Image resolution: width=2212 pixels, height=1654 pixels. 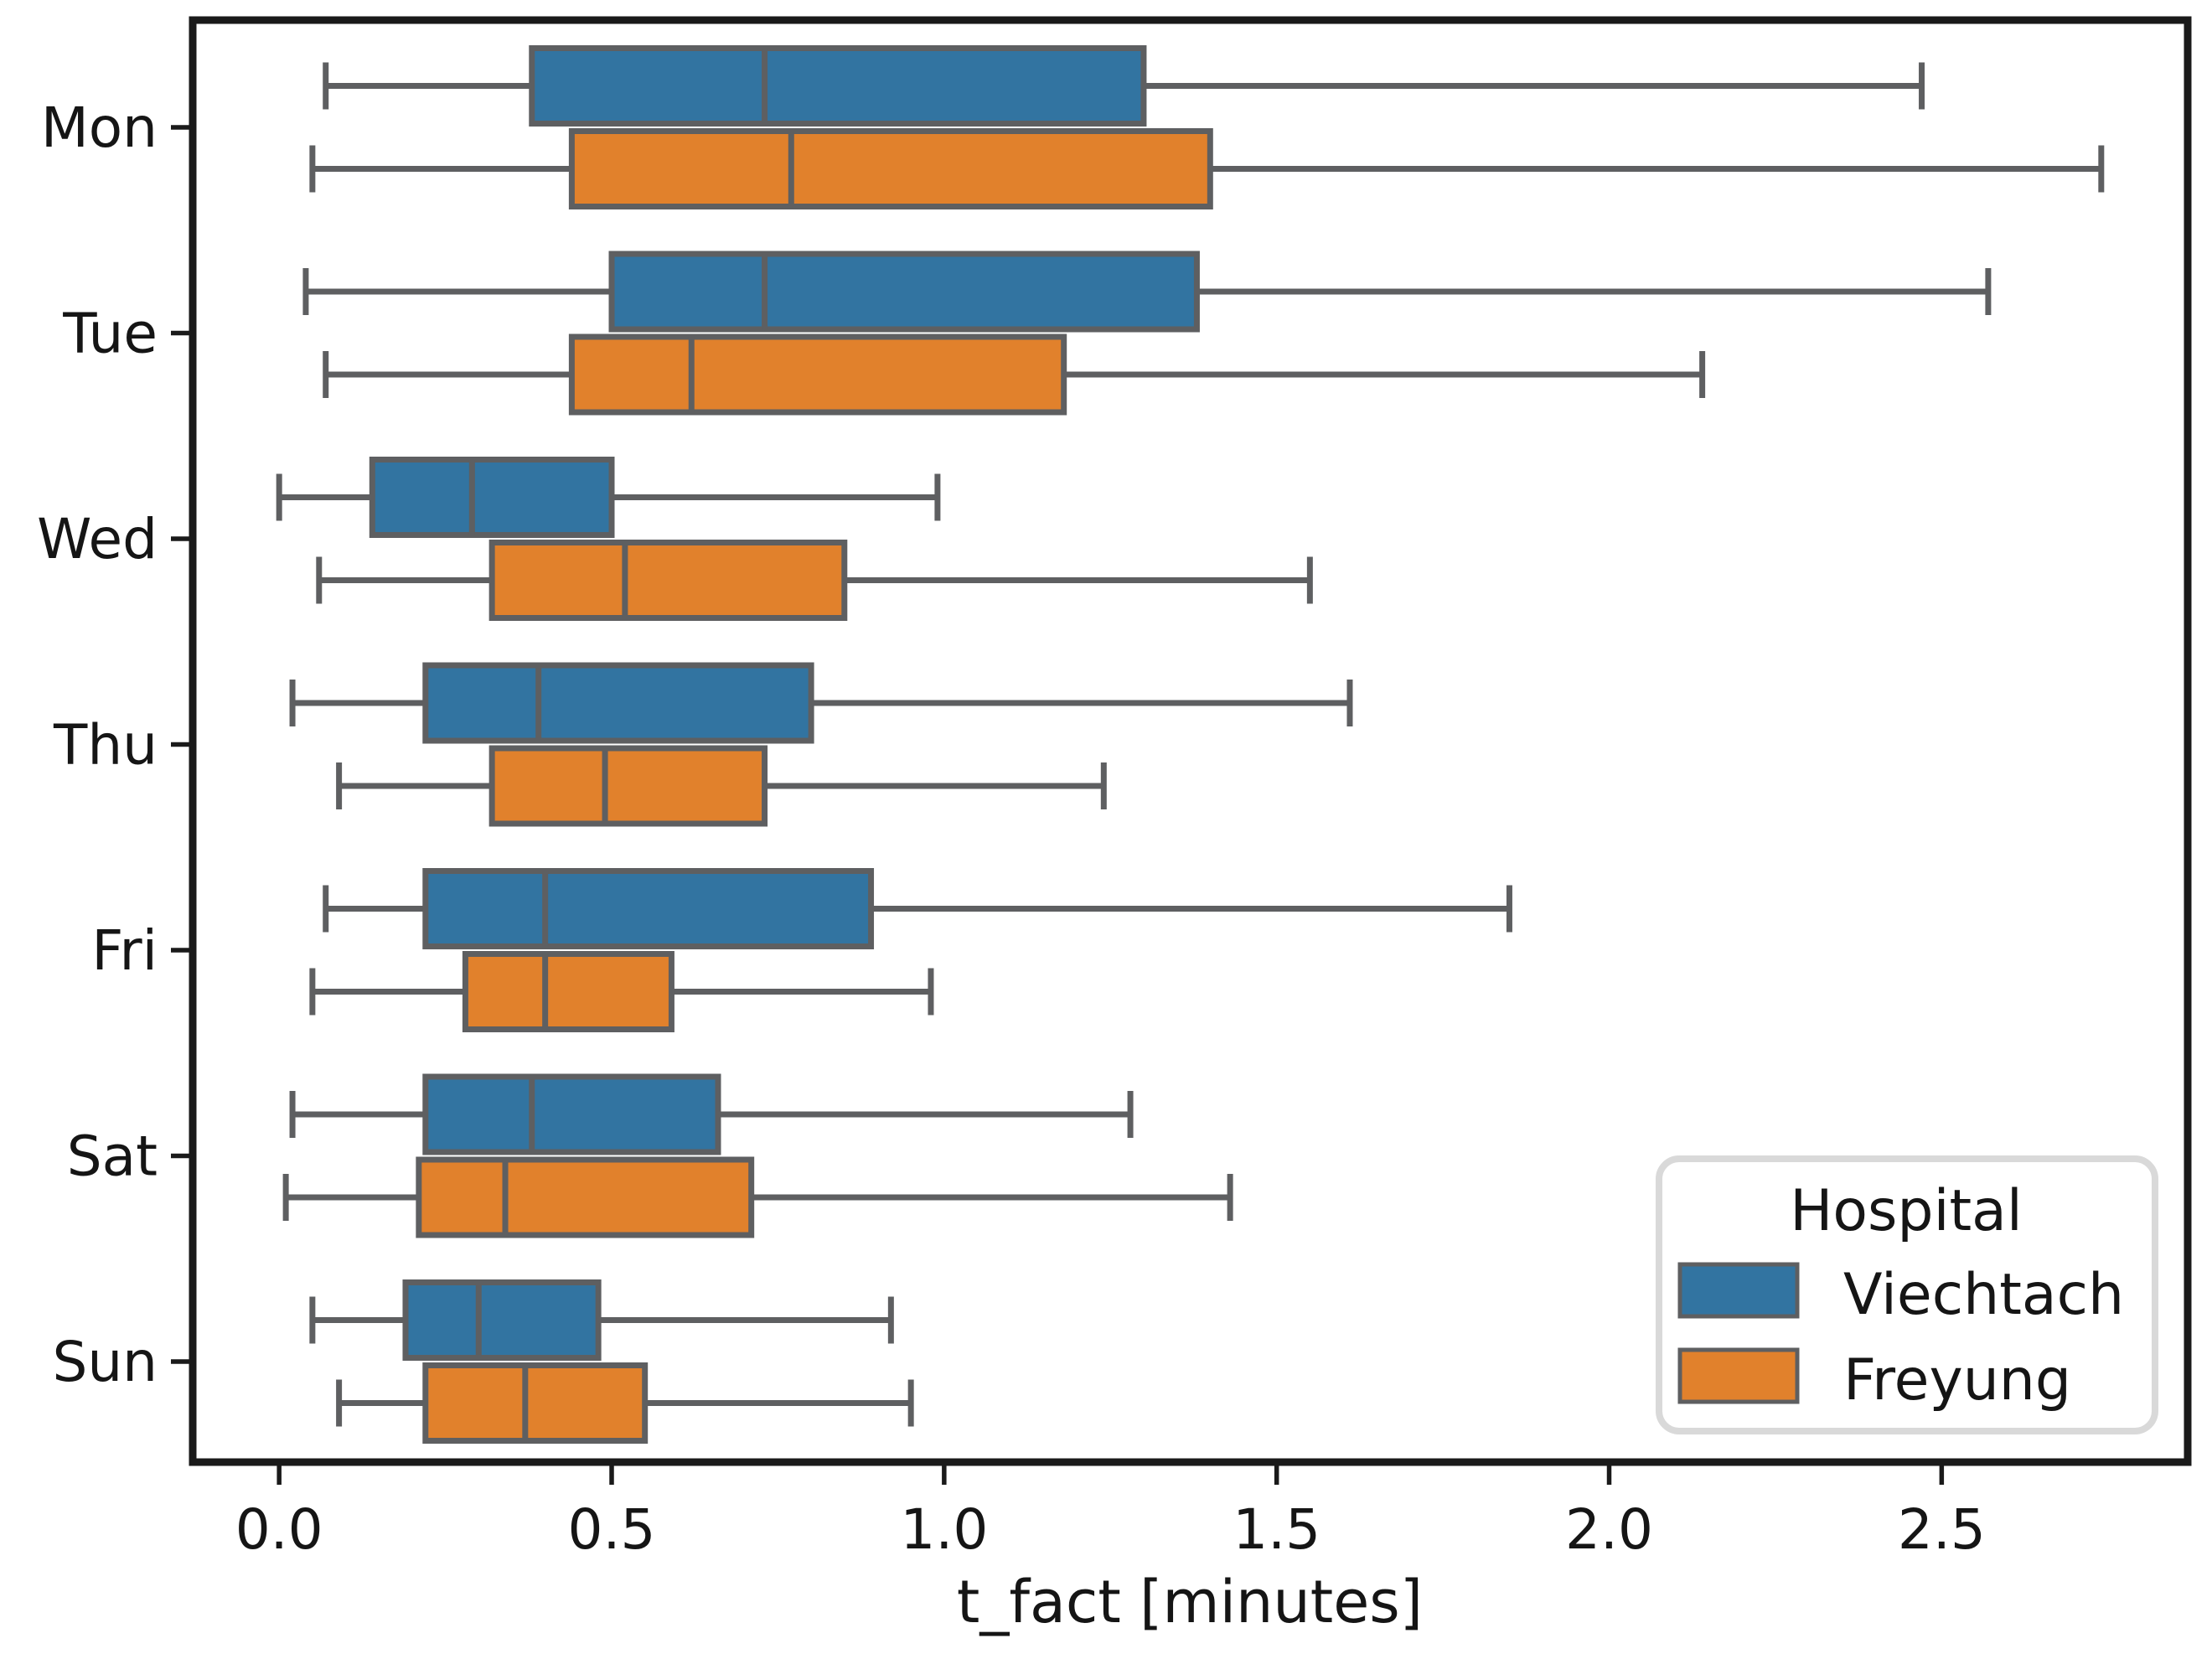 I want to click on box-freyung-mon, so click(x=890, y=168).